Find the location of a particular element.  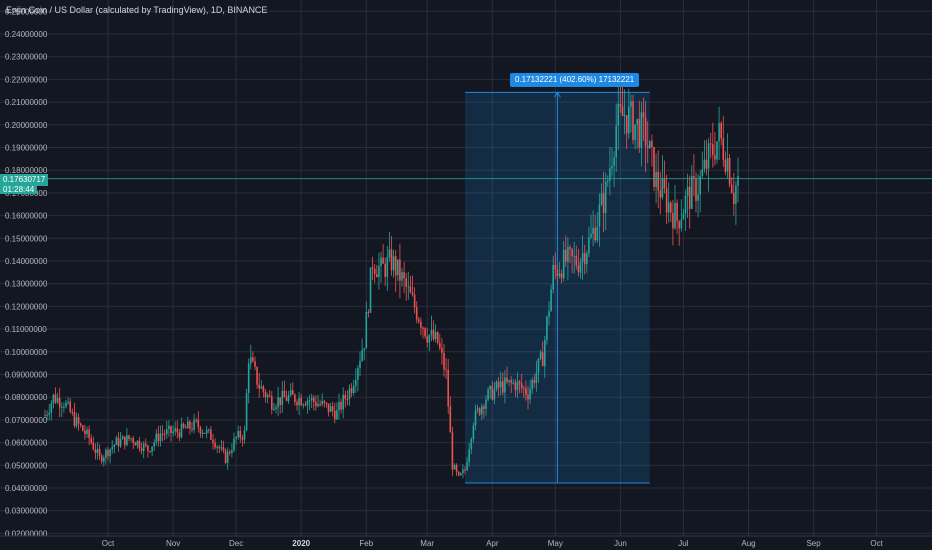

y-tick-label: 0.18000000 is located at coordinates (26, 170).